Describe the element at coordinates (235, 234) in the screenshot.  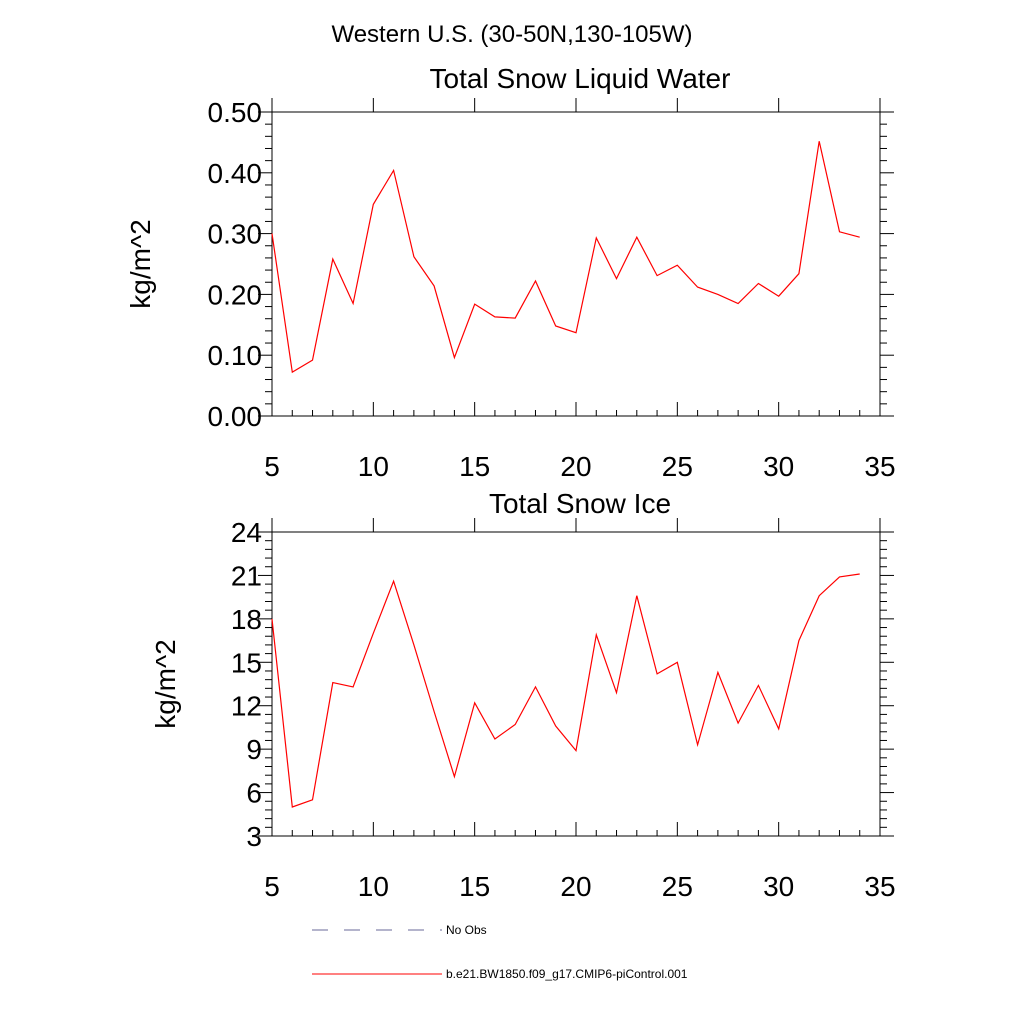
I see `y-tick-label: 0.30` at that location.